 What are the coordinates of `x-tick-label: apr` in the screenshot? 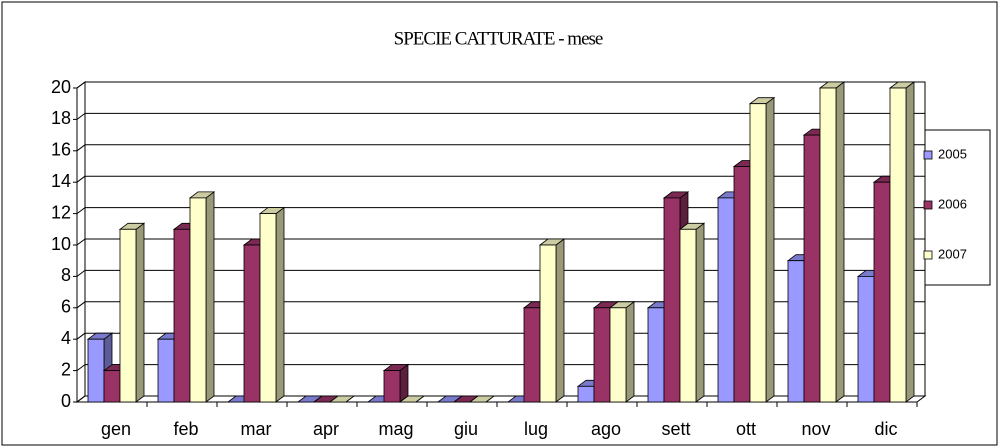 It's located at (326, 429).